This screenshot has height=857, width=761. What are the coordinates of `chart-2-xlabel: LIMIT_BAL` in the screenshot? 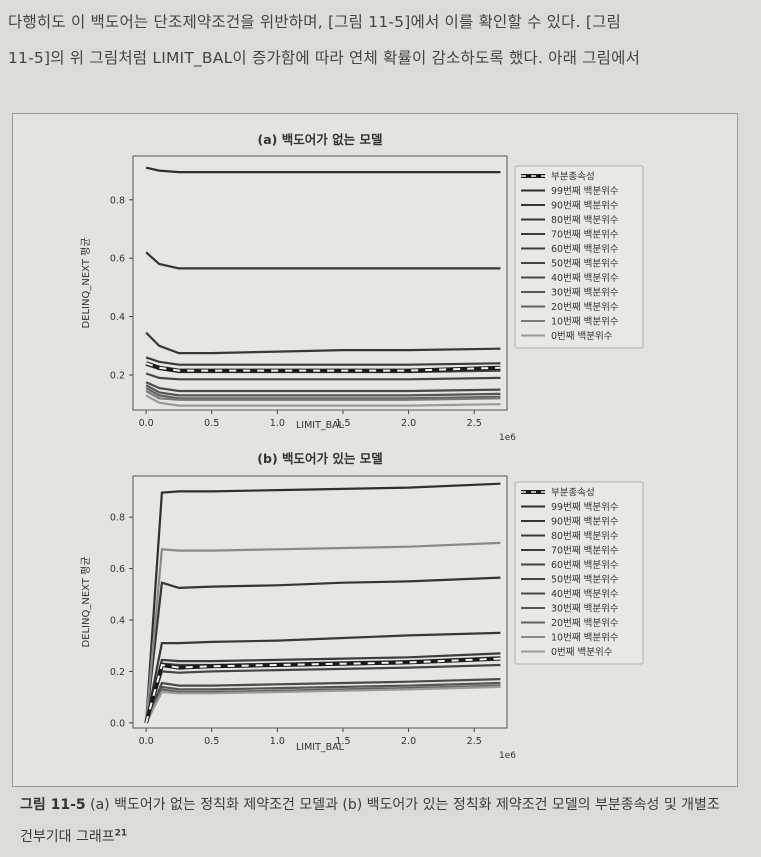 It's located at (320, 747).